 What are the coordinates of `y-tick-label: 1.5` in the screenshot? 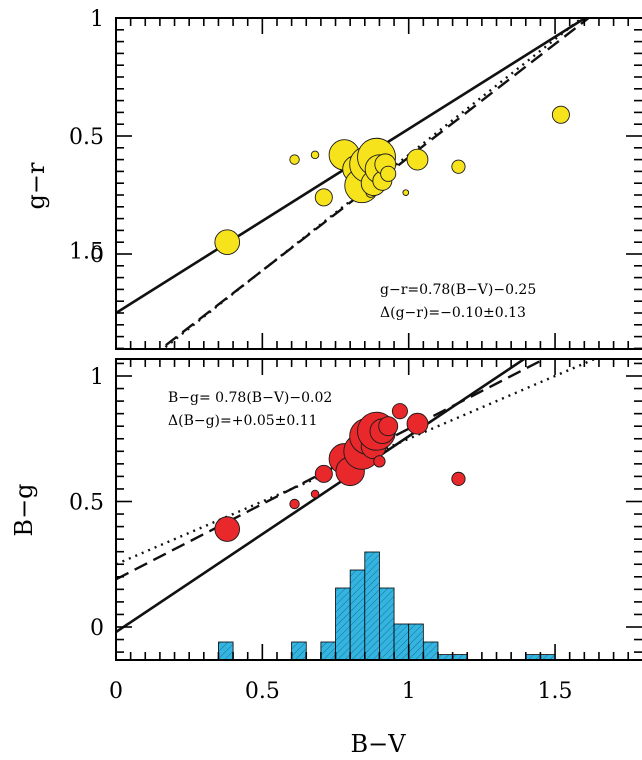 It's located at (86, 252).